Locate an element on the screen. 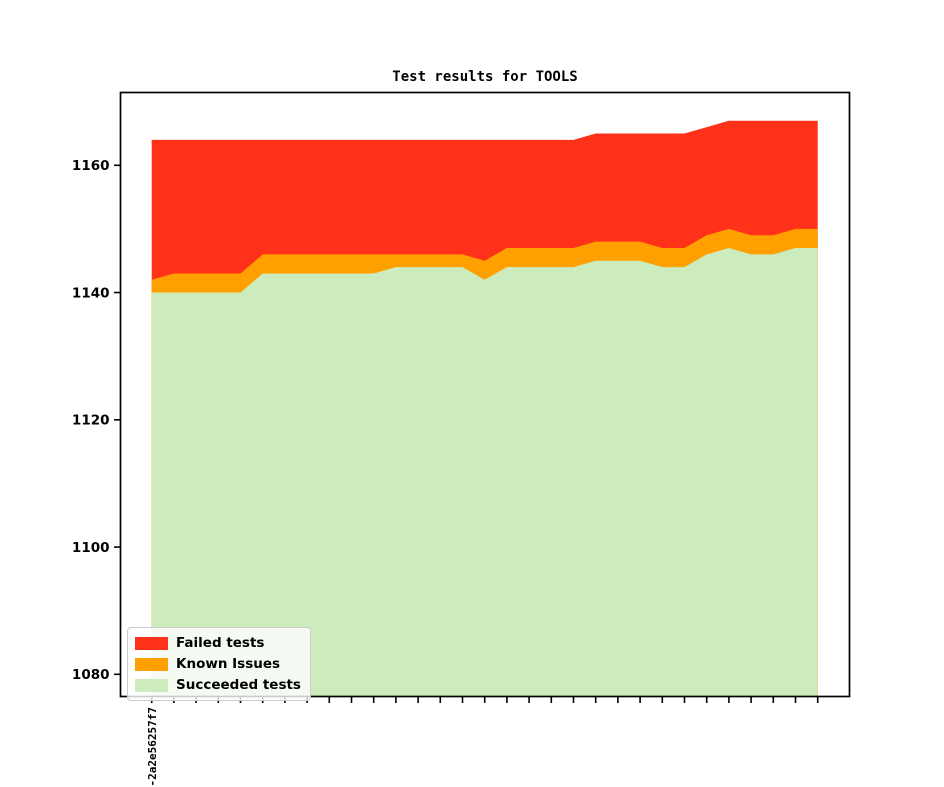  y-tick-label: 1120 is located at coordinates (91, 421).